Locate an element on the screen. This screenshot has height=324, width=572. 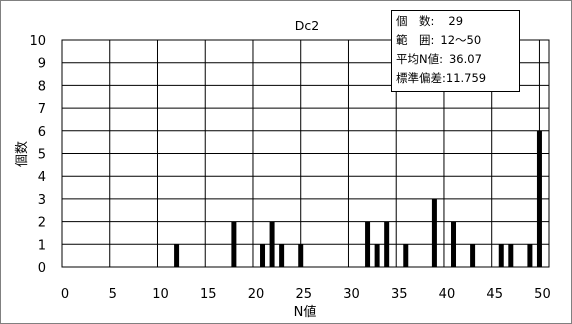
stats-box: 個 数: 29 範 囲: 12～50 平均N値: 36.07 標準偏差:11.759 is located at coordinates (455, 51).